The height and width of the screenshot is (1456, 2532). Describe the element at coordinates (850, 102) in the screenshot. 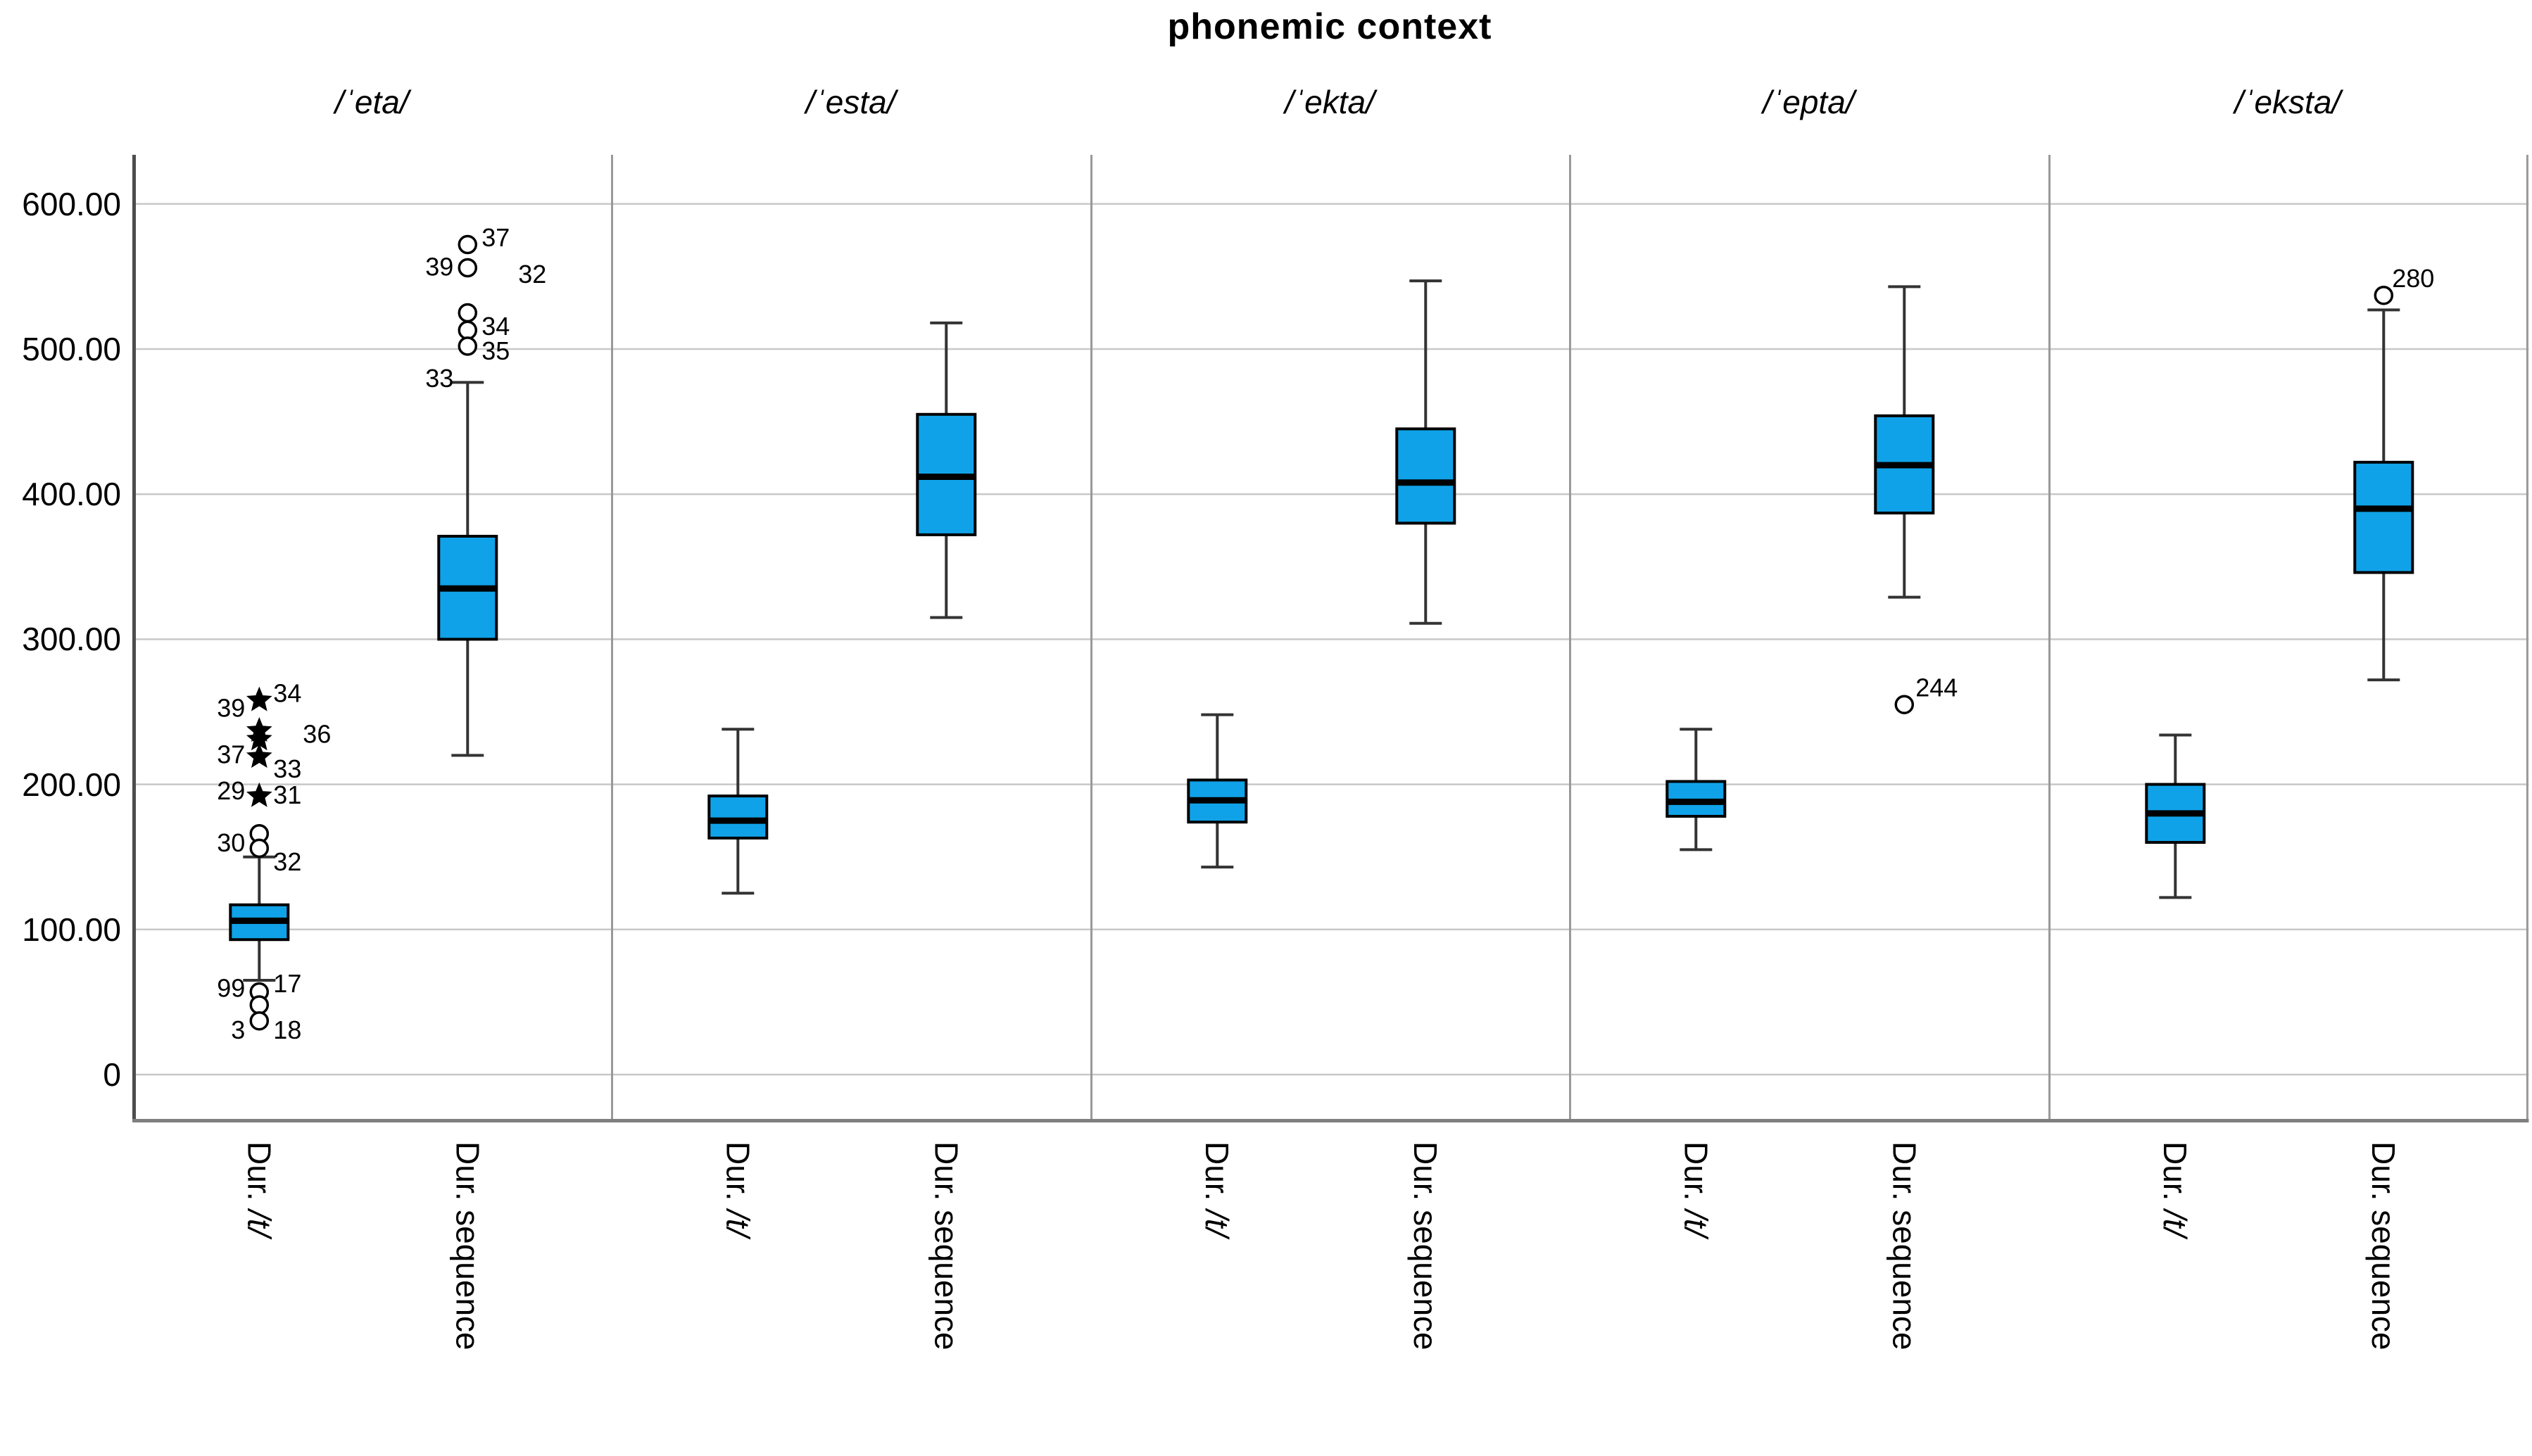

I see `panel-header: /ˈesta/` at that location.